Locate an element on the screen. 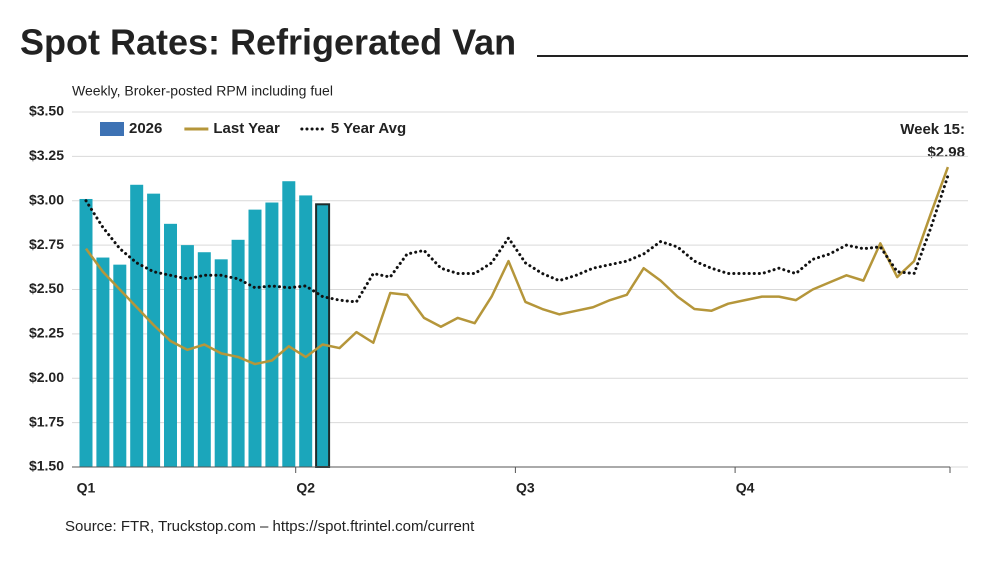  legend-label: 5 Year Avg is located at coordinates (368, 128).